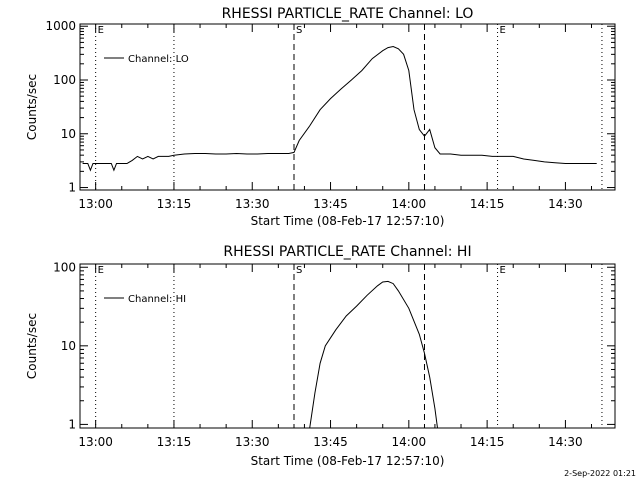 The width and height of the screenshot is (640, 480). What do you see at coordinates (64, 267) in the screenshot?
I see `hi-y-tick-label: 100` at bounding box center [64, 267].